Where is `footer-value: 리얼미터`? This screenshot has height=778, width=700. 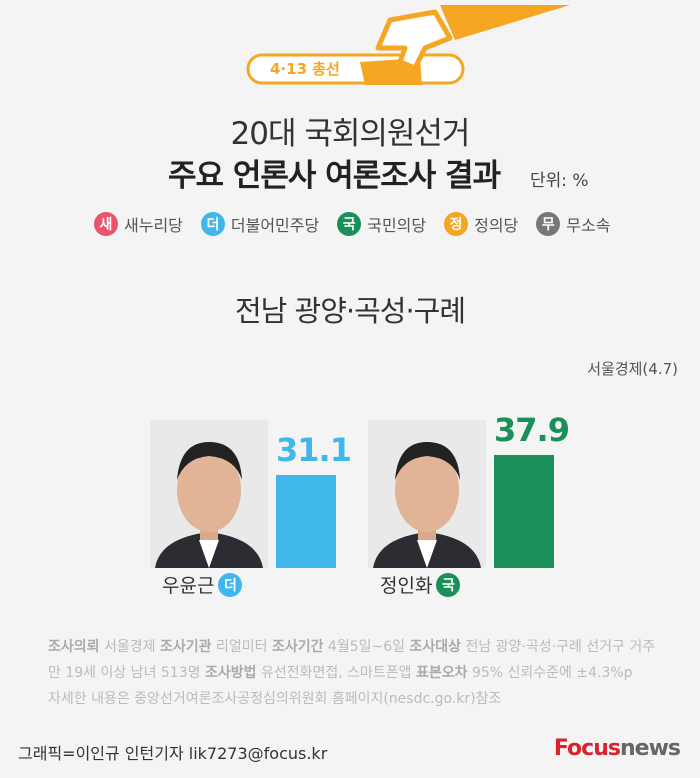 footer-value: 리얼미터 is located at coordinates (241, 647).